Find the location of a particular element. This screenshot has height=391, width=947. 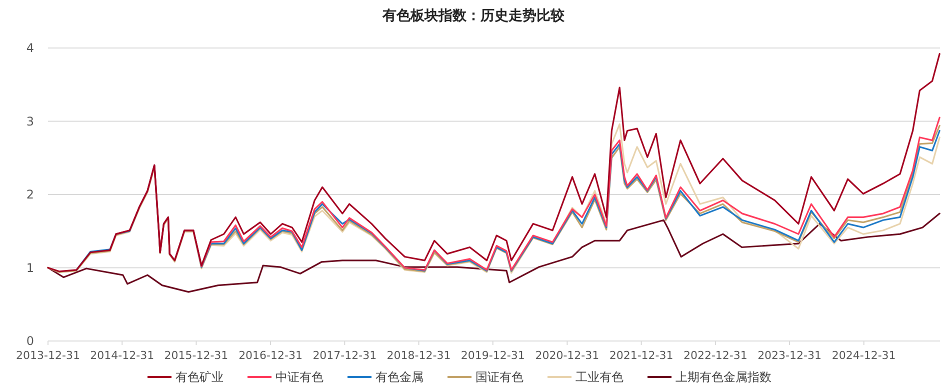

x-tick-label: 2015-12-31 is located at coordinates (196, 355).